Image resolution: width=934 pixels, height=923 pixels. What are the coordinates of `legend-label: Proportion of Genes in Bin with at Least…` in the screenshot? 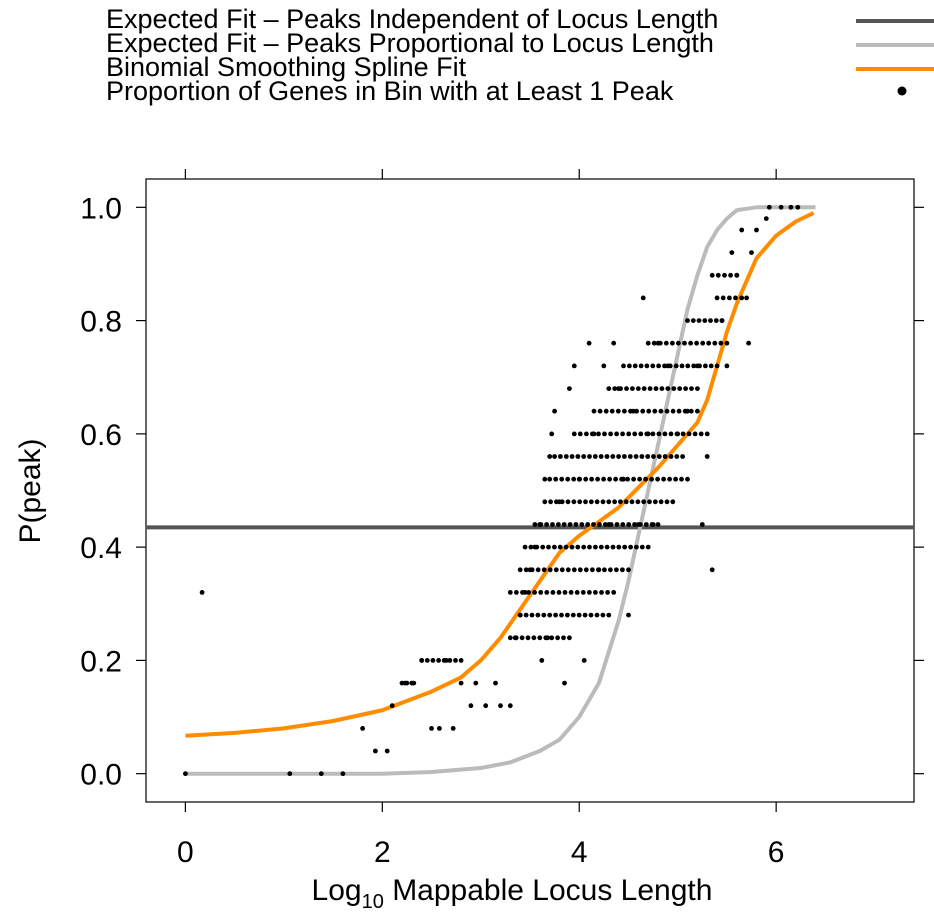 It's located at (390, 91).